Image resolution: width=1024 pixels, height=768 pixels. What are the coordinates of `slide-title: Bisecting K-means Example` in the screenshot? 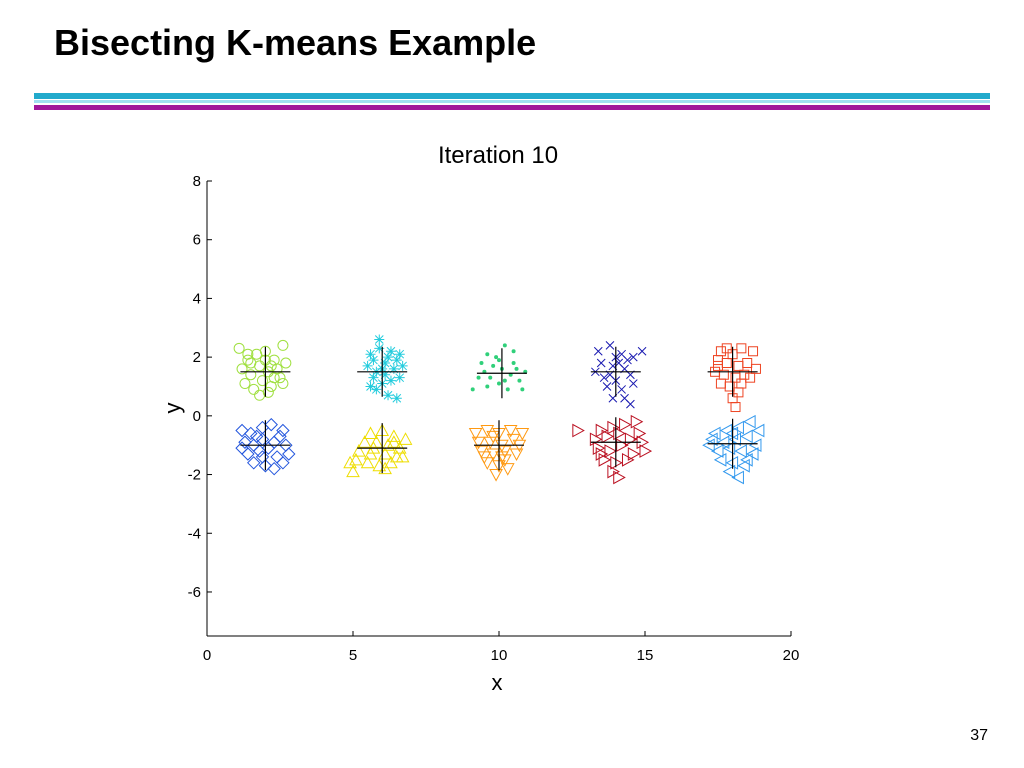 It's located at (295, 42).